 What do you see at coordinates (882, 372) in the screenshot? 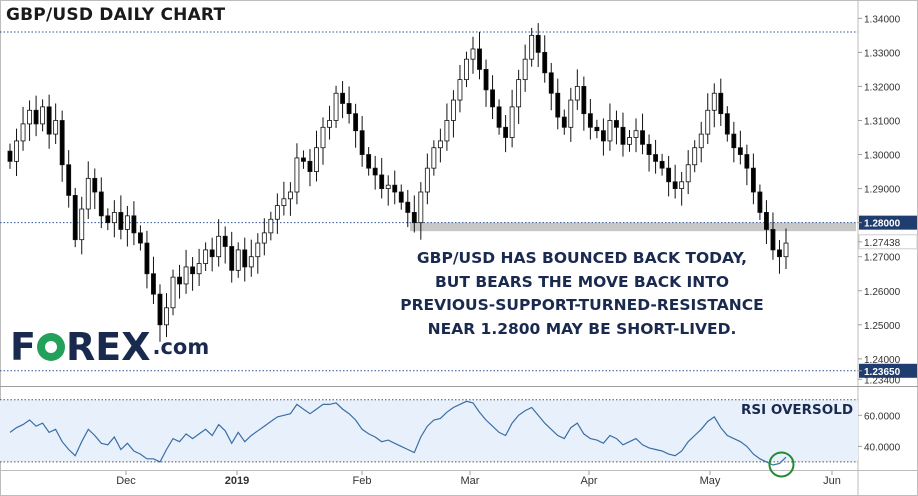
I see `price-tick-label: 1.23650` at bounding box center [882, 372].